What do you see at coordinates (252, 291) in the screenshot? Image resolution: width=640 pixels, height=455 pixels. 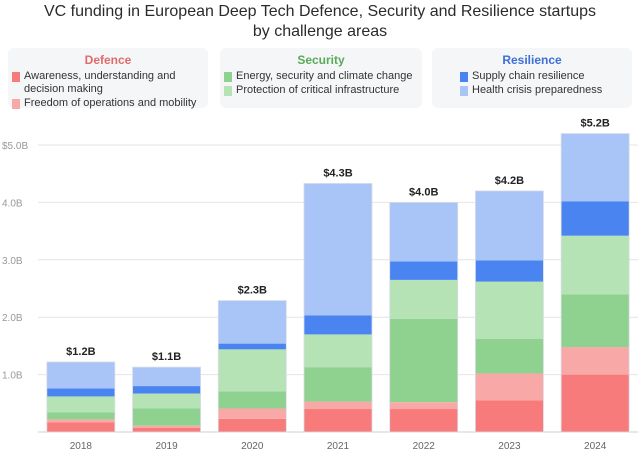 I see `total-label-2020: $2.3B` at bounding box center [252, 291].